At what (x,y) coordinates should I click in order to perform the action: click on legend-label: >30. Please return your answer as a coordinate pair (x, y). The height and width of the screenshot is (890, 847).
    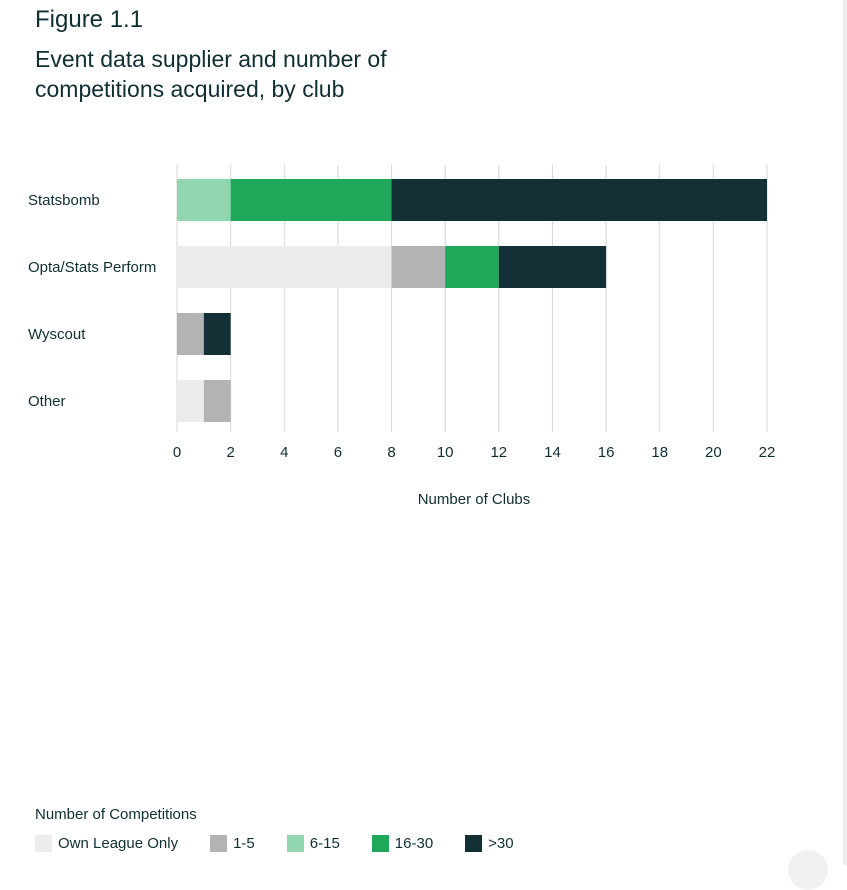
    Looking at the image, I should click on (501, 843).